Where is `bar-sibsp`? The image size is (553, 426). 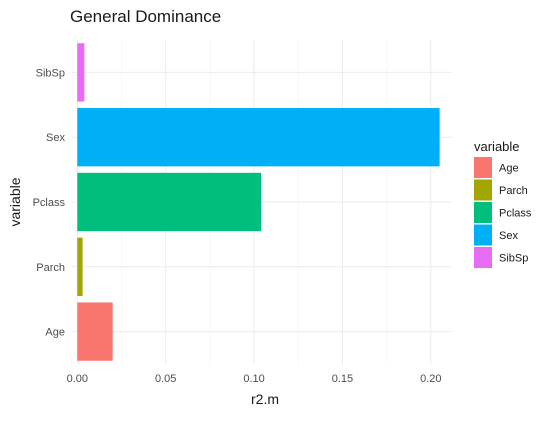
bar-sibsp is located at coordinates (81, 72).